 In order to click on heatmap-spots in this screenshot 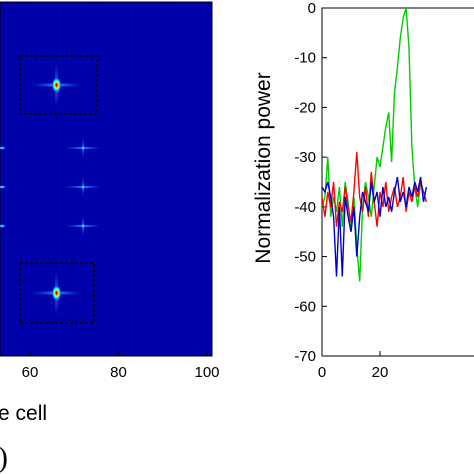, I will do `click(66, 189)`.